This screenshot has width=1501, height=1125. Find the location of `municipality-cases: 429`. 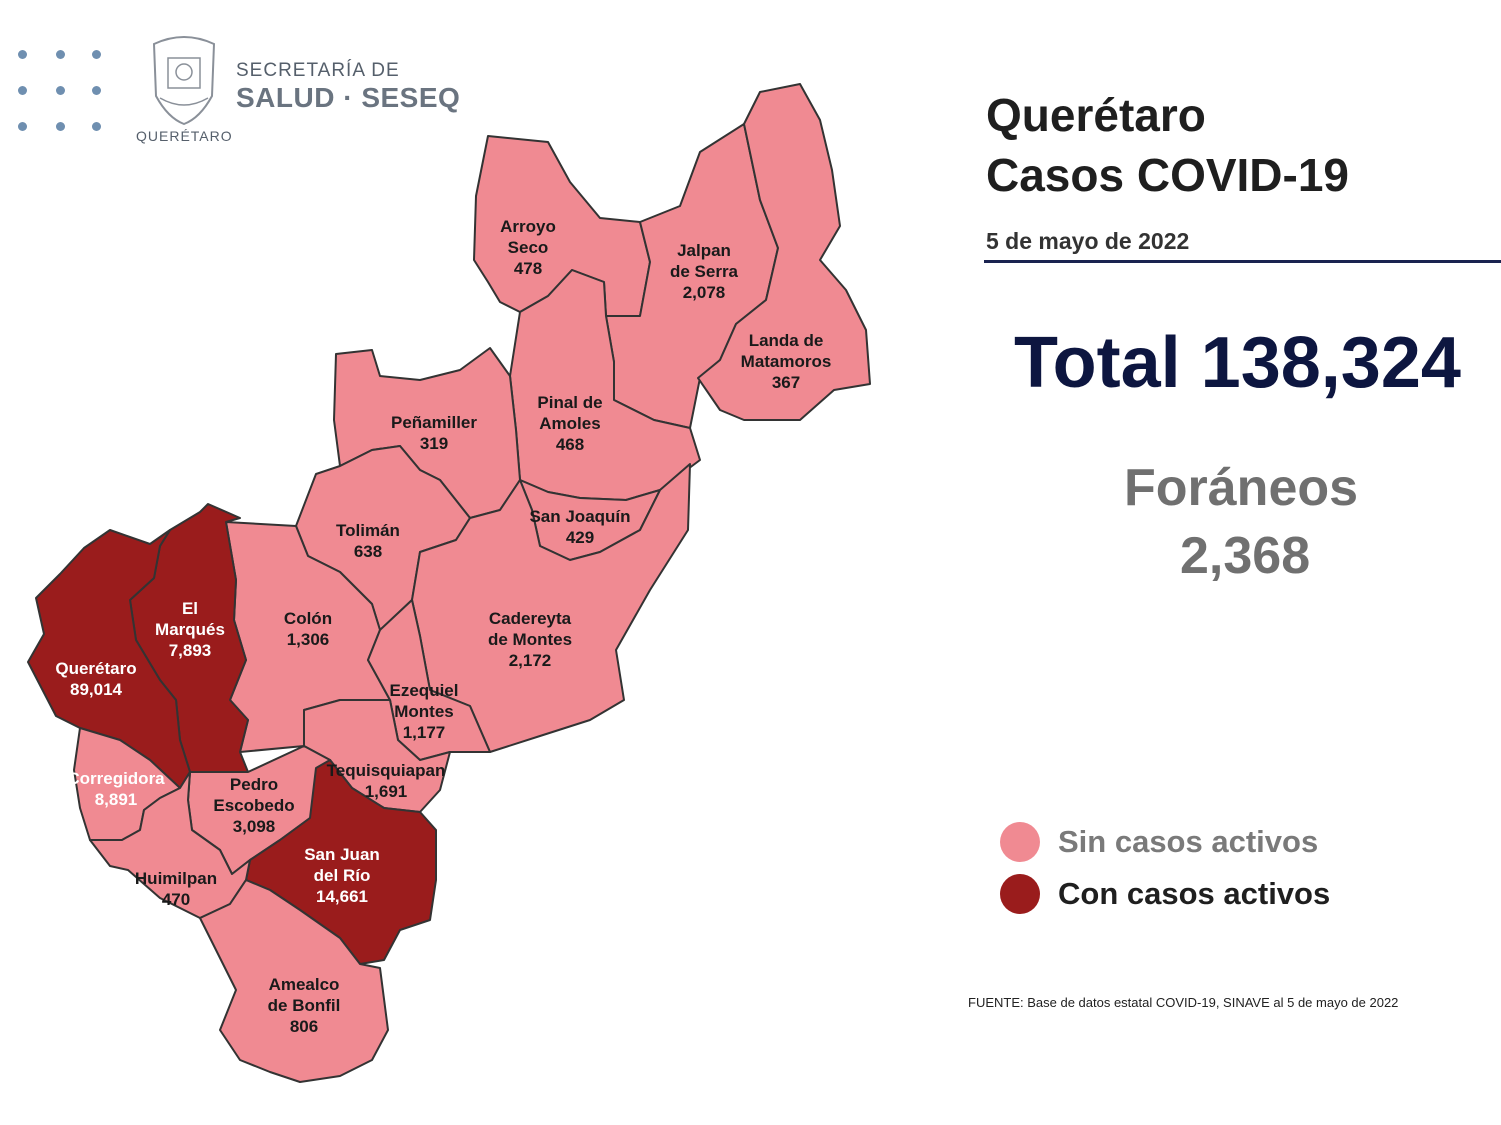

municipality-cases: 429 is located at coordinates (580, 537).